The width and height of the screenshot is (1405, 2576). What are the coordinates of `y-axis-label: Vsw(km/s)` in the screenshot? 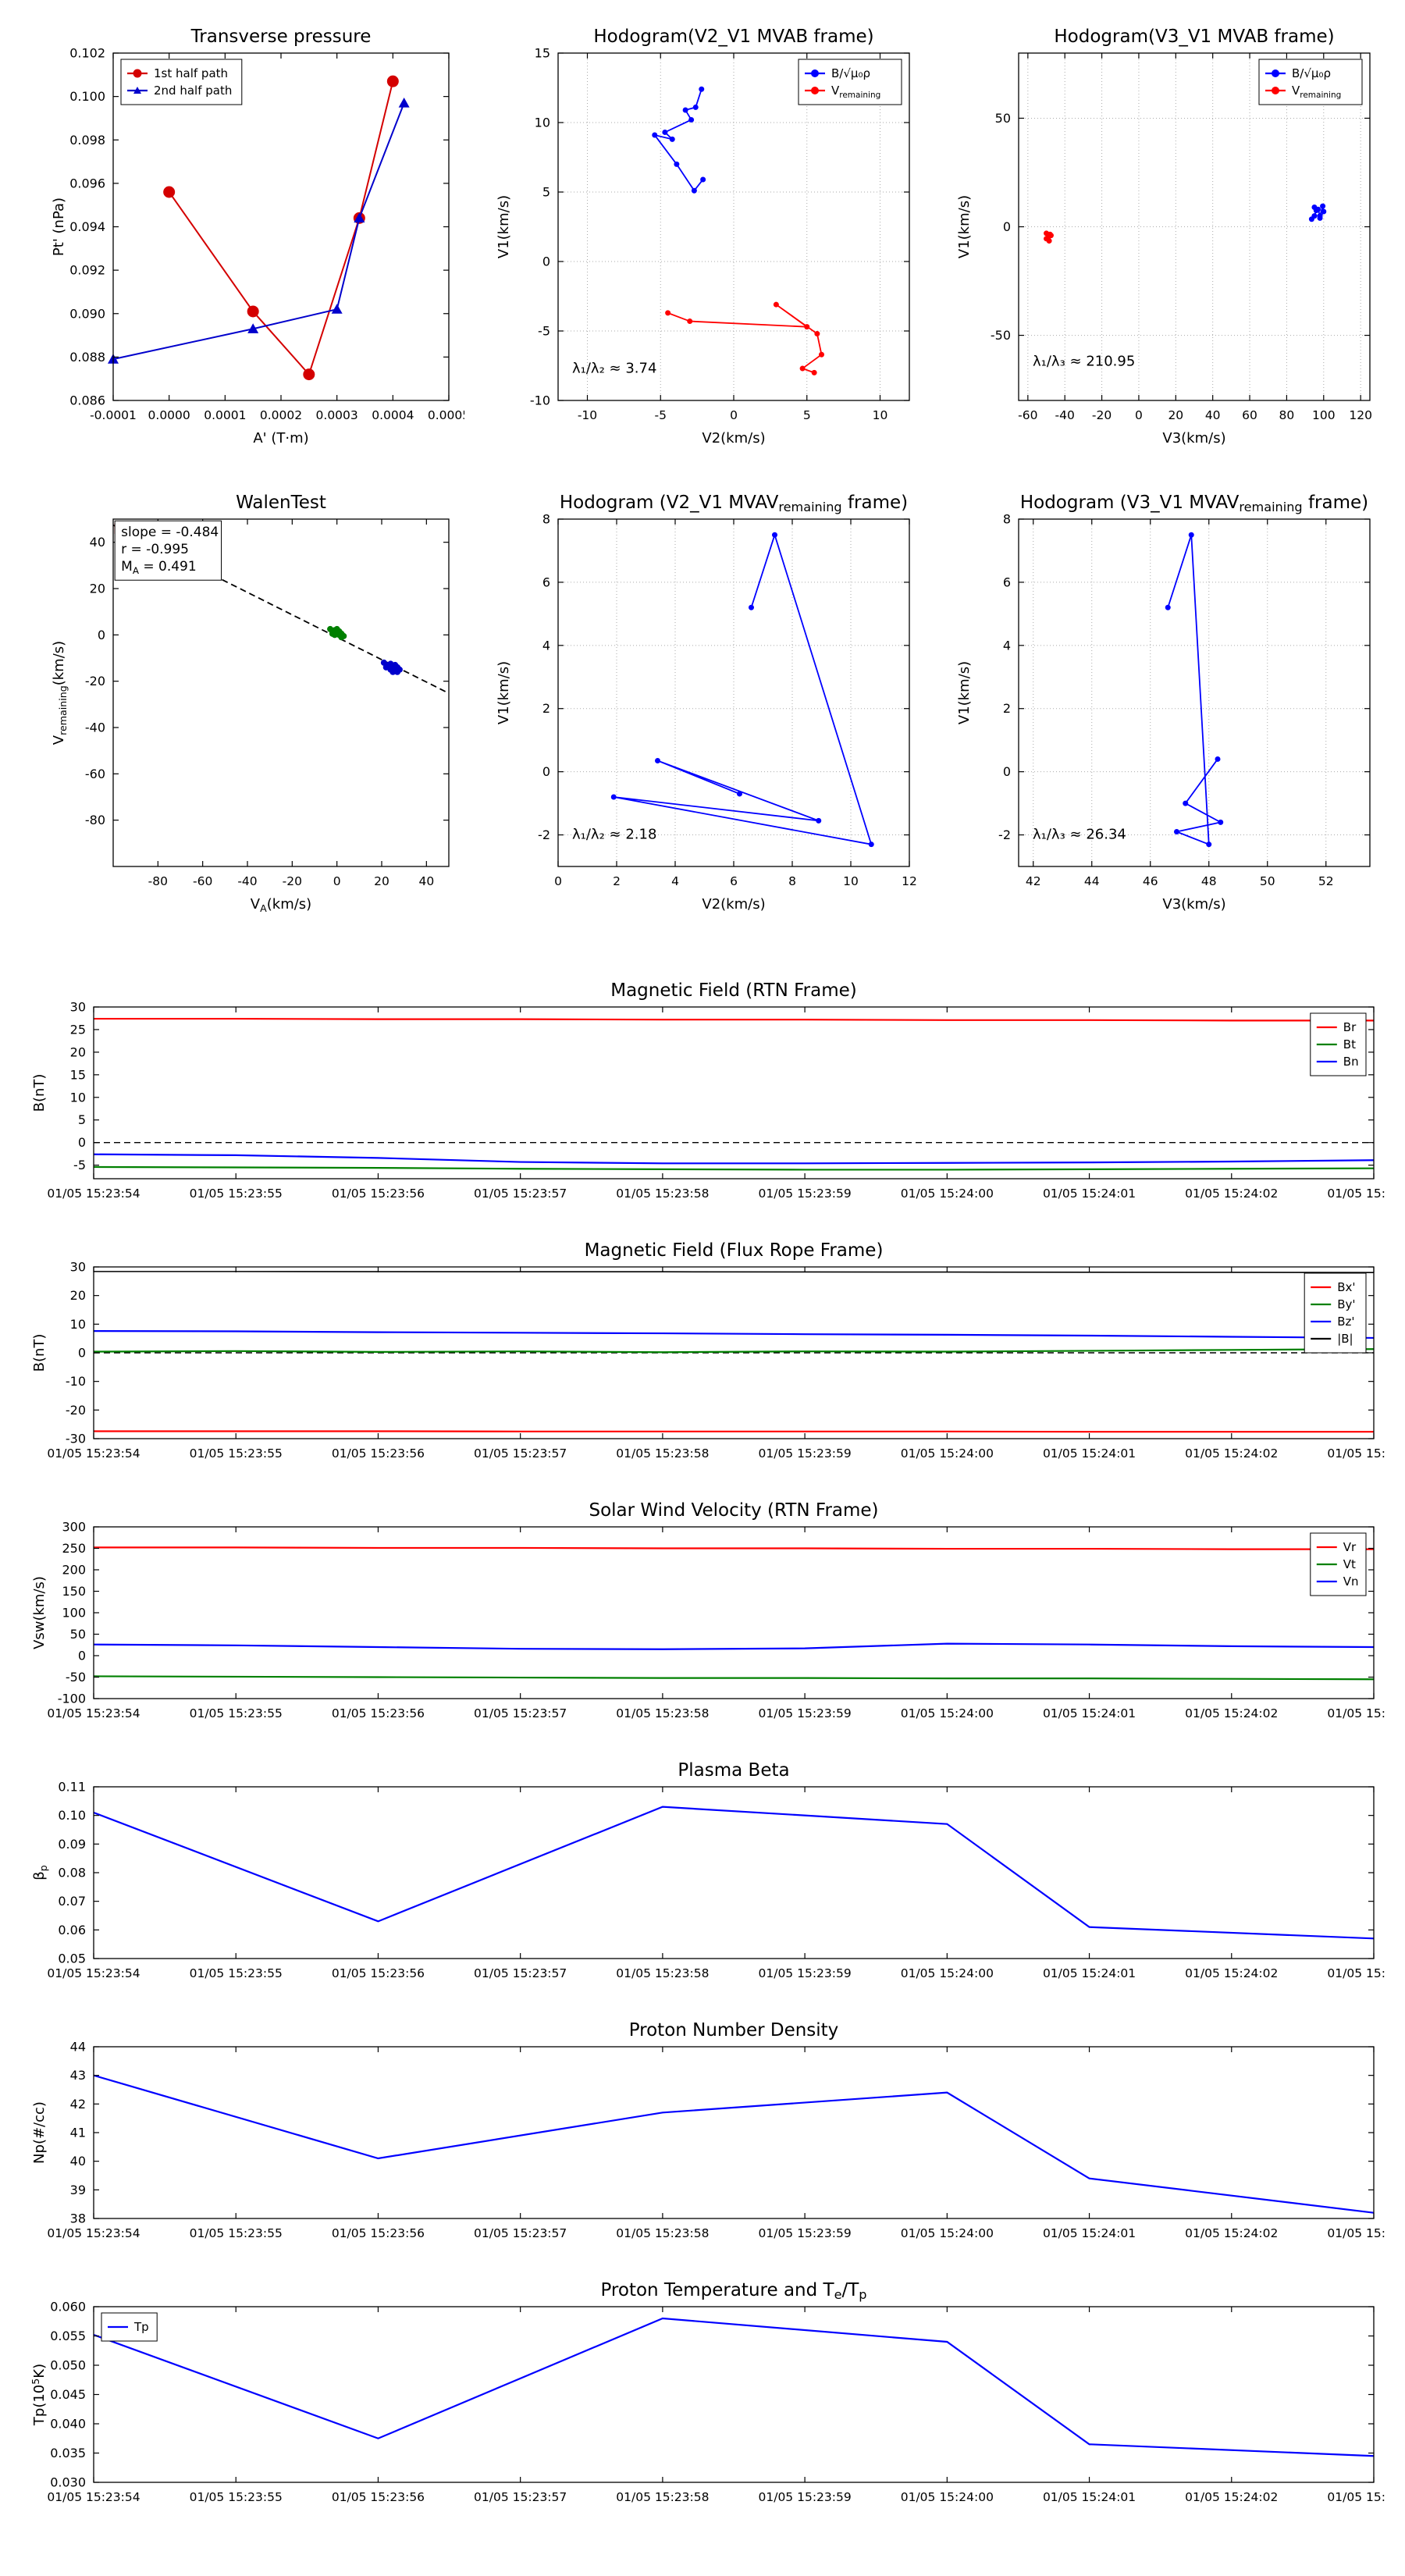 It's located at (40, 1612).